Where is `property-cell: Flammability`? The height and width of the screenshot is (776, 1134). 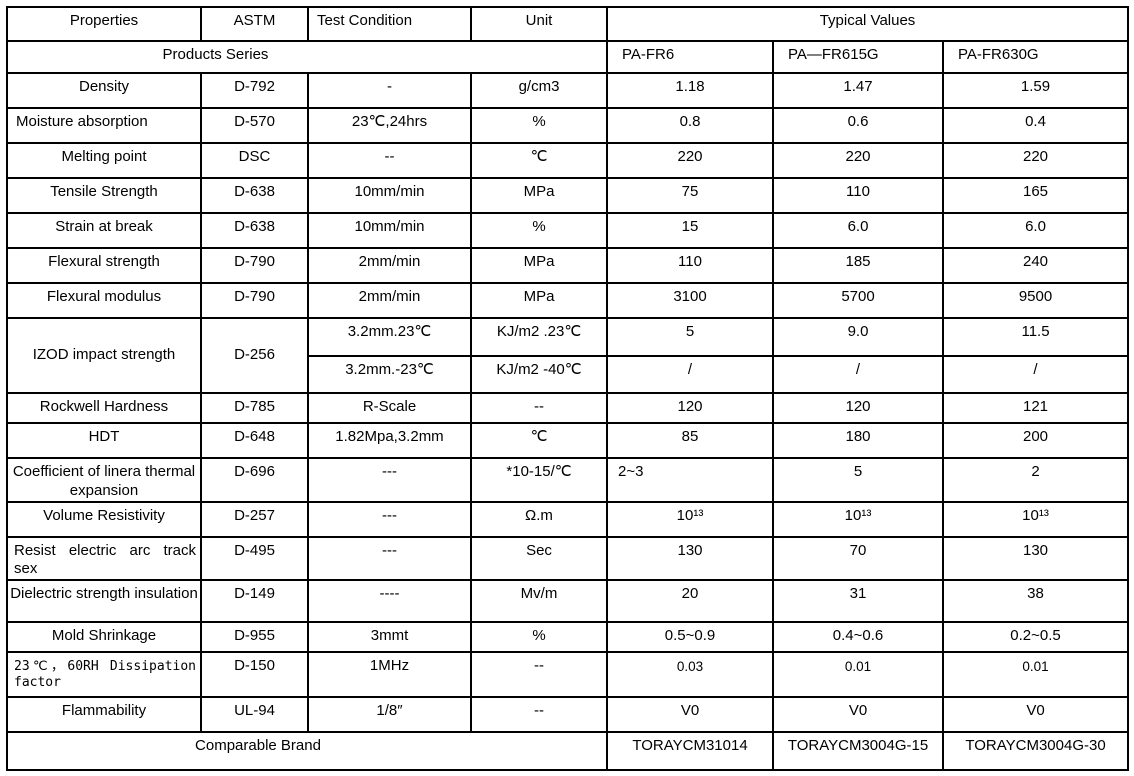
property-cell: Flammability is located at coordinates (104, 714).